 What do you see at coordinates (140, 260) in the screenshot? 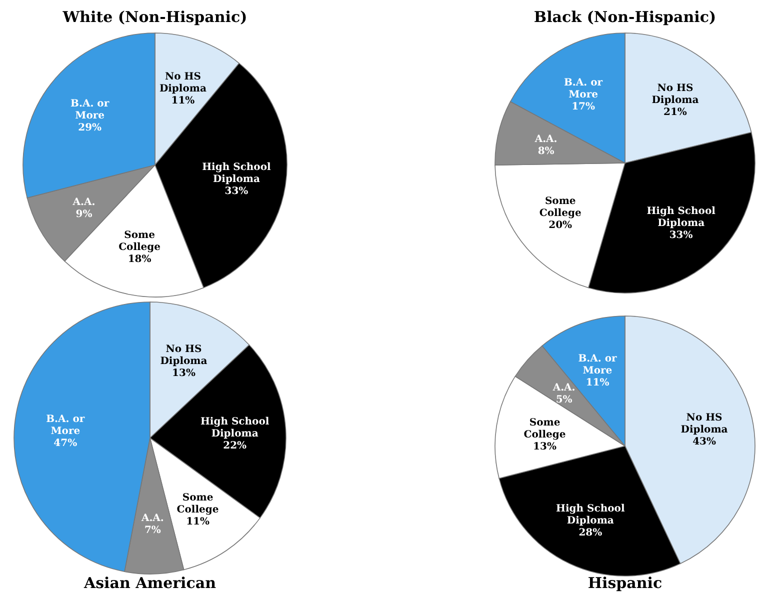
I see `data-label: 18%` at bounding box center [140, 260].